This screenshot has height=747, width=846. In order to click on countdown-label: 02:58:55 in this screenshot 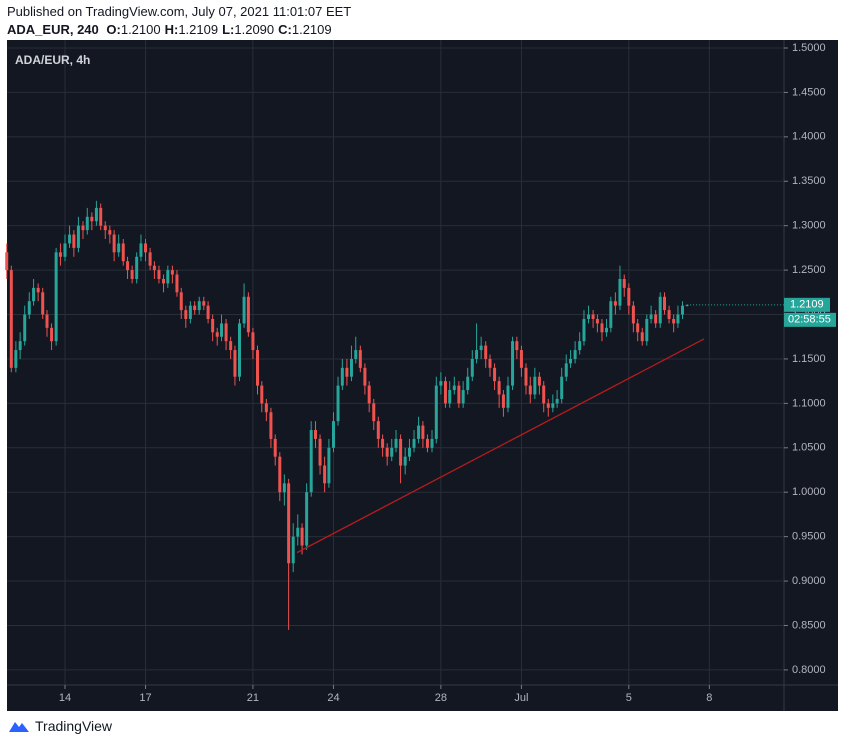, I will do `click(809, 320)`.